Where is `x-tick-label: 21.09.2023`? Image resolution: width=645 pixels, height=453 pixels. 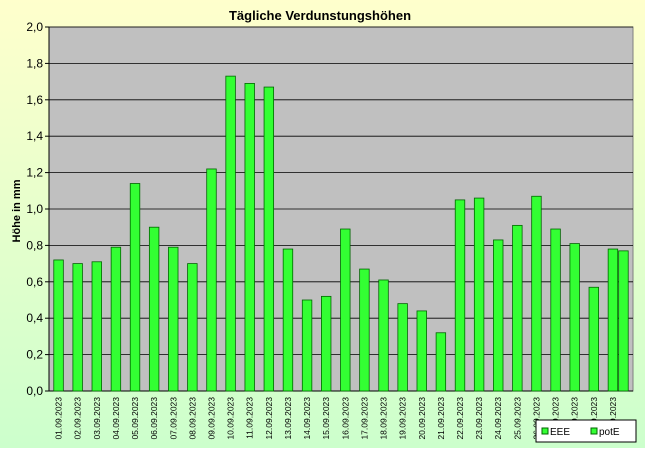
x-tick-label: 21.09.2023 is located at coordinates (441, 418).